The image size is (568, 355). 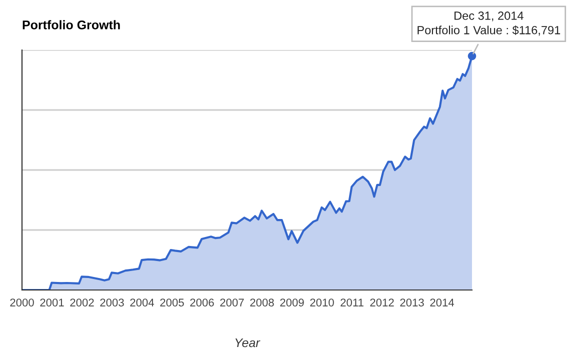 I want to click on x-tick-label: 2000, so click(x=22, y=302).